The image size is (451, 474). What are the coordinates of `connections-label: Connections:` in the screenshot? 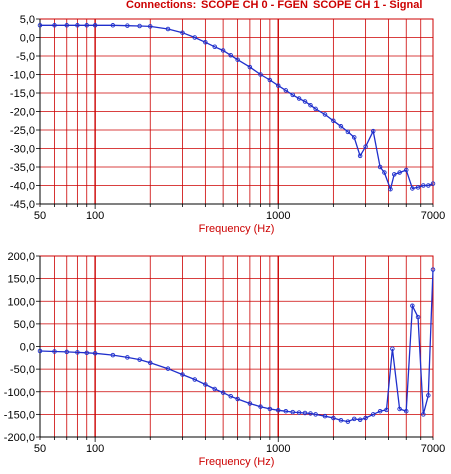 It's located at (161, 5).